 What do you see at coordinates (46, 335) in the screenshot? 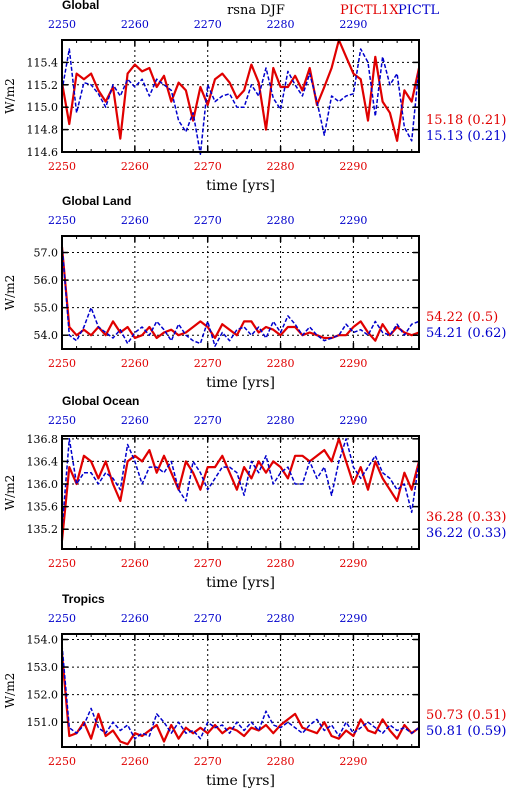
I see `y-tick-label: 54.0` at bounding box center [46, 335].